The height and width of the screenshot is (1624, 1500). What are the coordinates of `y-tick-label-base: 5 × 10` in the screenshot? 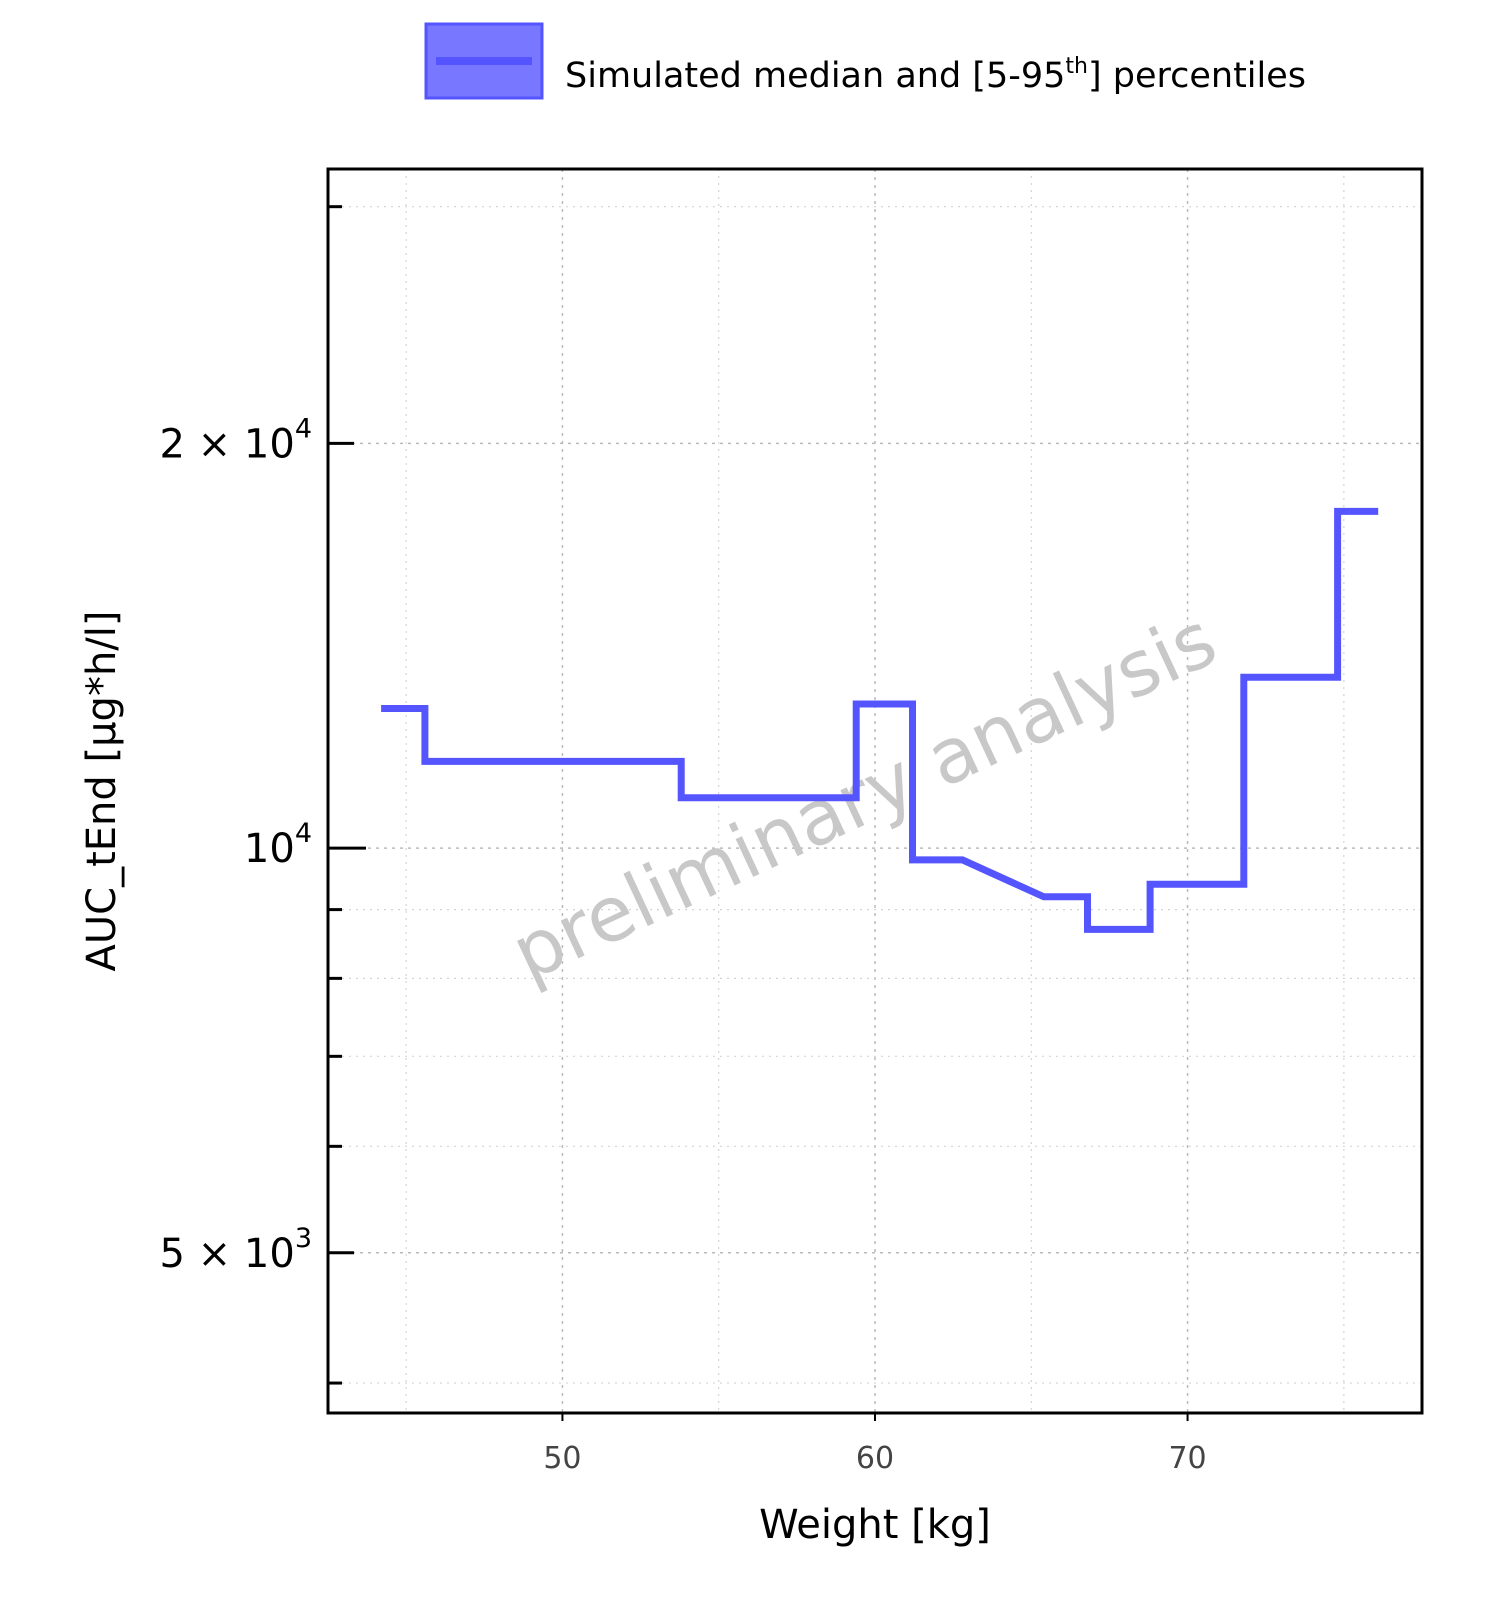 It's located at (227, 1254).